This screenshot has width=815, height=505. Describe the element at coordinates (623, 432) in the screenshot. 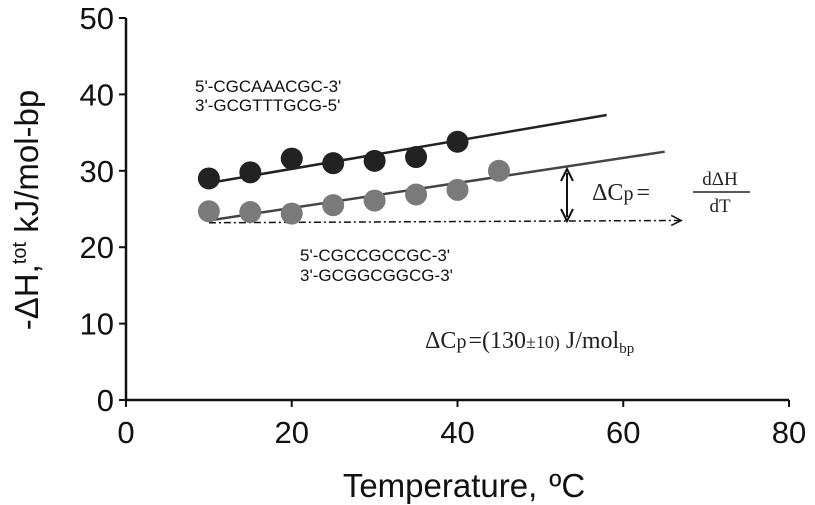

I see `x-tick-label: 60` at that location.